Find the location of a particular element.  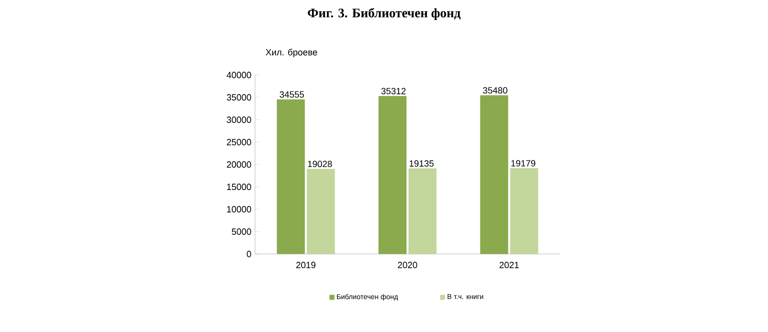

y-tick-label: 25000 is located at coordinates (239, 142).